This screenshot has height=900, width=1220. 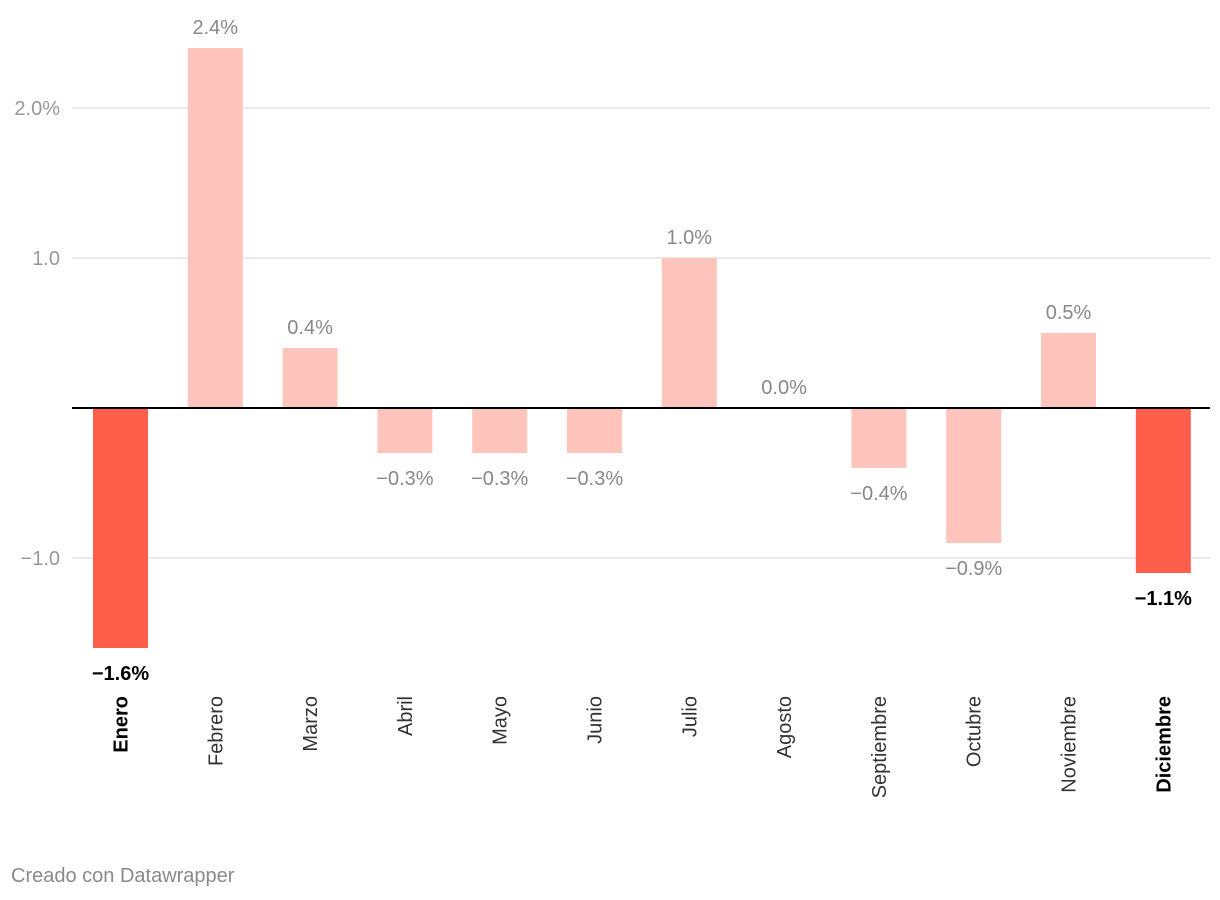 I want to click on y-axis-ticks: 2.0% 1.0 −1.0, so click(x=37, y=334).